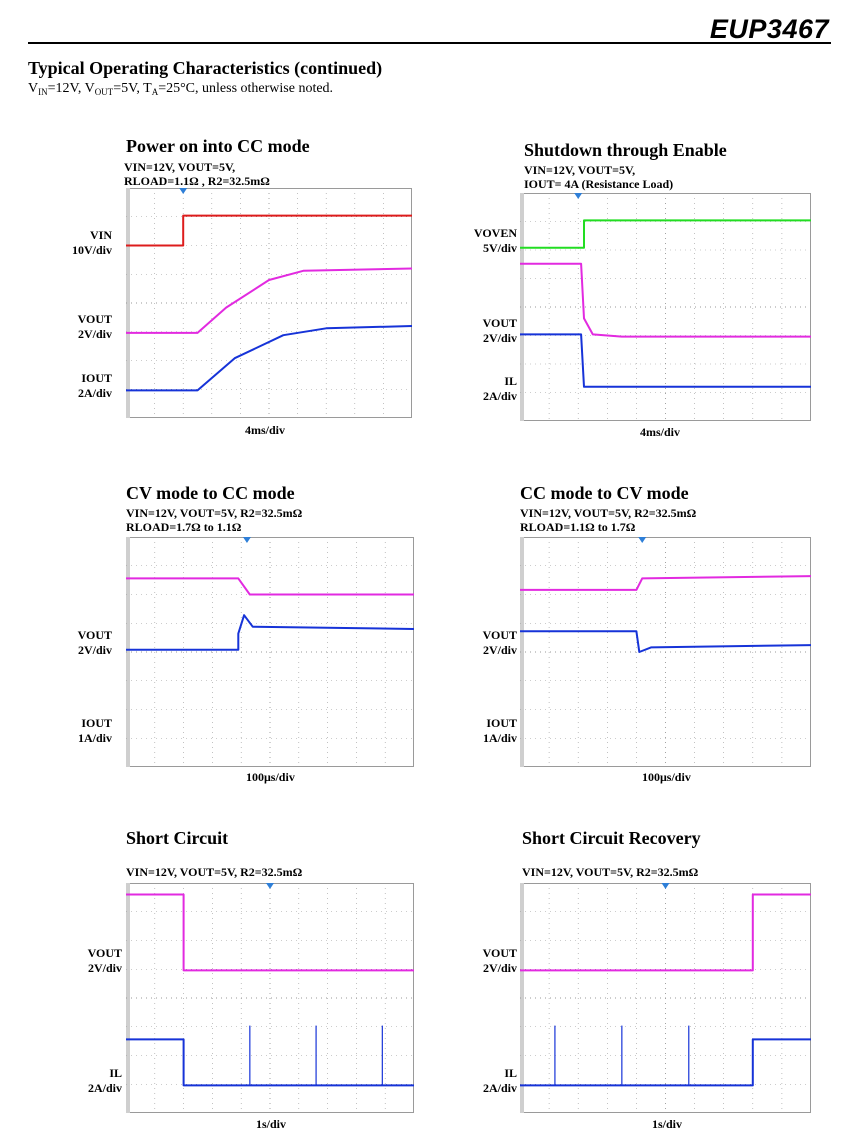 This screenshot has height=1148, width=861. What do you see at coordinates (197, 181) in the screenshot?
I see `panel-cond-line: RLOAD=1.1Ω , R2=32.5mΩ` at bounding box center [197, 181].